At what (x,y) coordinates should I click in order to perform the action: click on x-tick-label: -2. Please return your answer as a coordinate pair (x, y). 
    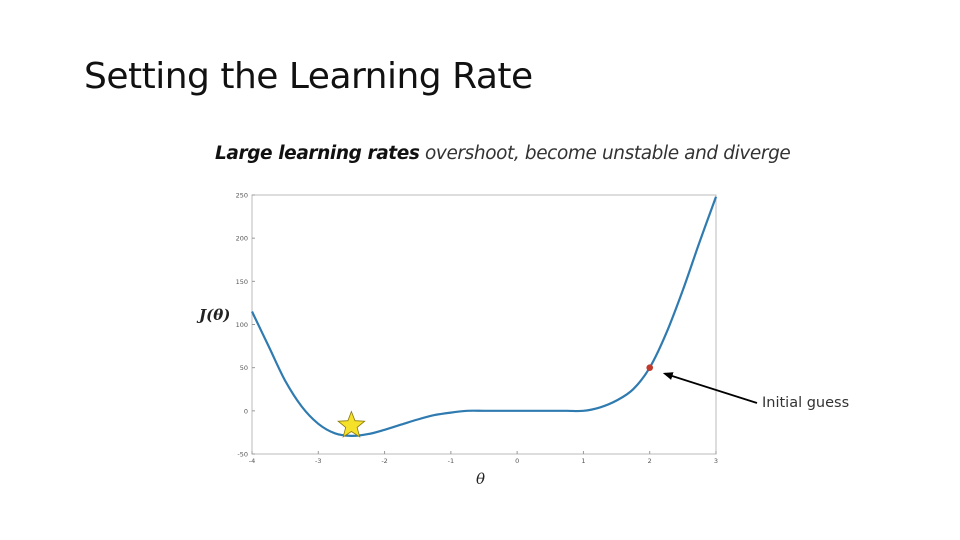
    Looking at the image, I should click on (384, 461).